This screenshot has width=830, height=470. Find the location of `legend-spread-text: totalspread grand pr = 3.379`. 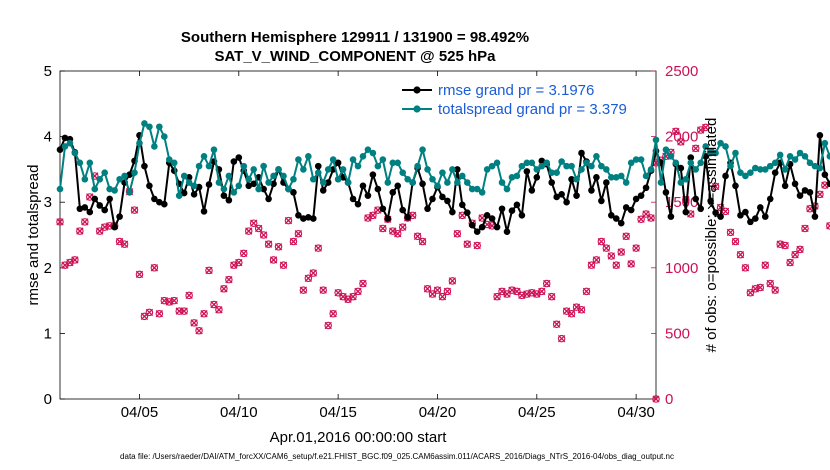

legend-spread-text: totalspread grand pr = 3.379 is located at coordinates (532, 109).